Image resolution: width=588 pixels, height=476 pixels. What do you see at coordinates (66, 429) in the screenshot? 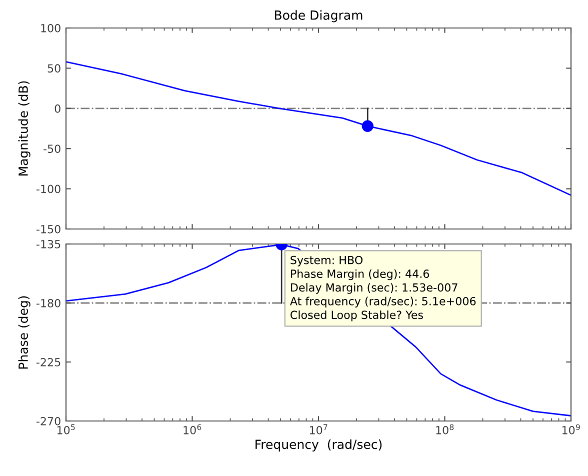
I see `x-tick-label: 10$^{5}$` at bounding box center [66, 429].